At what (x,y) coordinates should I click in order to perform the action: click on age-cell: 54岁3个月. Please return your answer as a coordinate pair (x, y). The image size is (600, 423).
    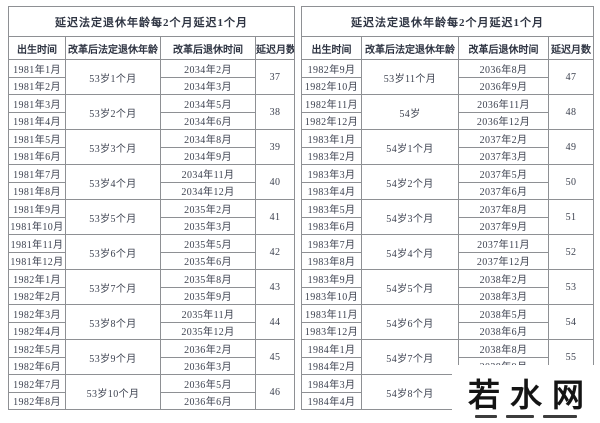
    Looking at the image, I should click on (410, 217).